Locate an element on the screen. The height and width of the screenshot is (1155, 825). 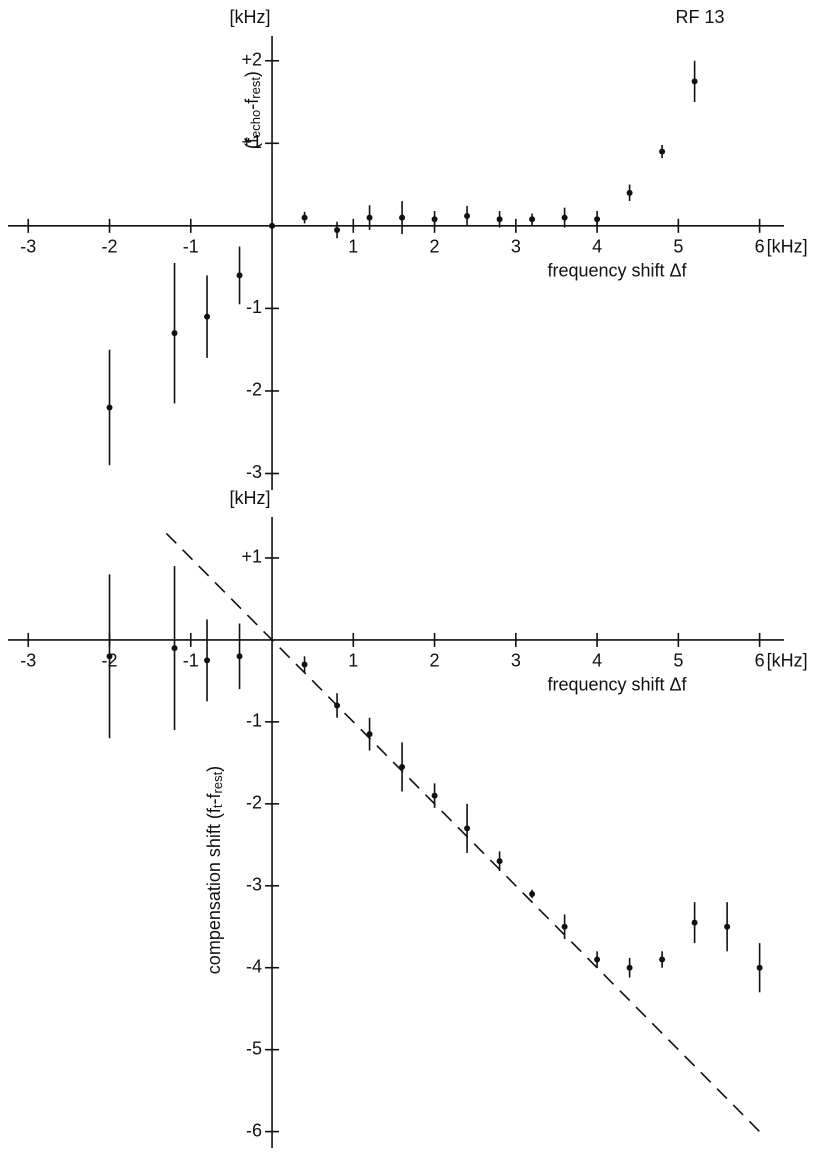
y-axis-label: compensation shift (ft-frest) is located at coordinates (215, 870).